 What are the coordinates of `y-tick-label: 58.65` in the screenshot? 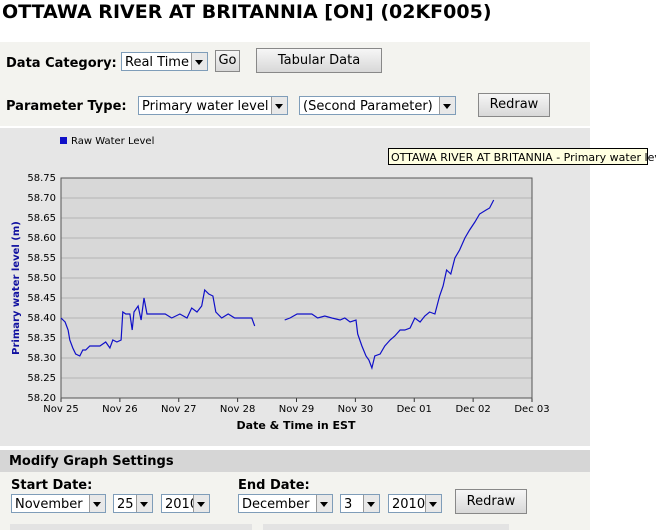 It's located at (41, 218).